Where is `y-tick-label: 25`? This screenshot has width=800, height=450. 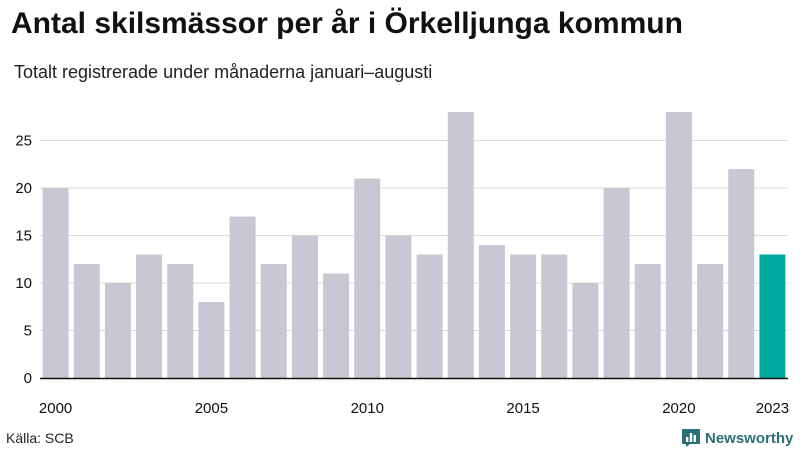 y-tick-label: 25 is located at coordinates (23, 141).